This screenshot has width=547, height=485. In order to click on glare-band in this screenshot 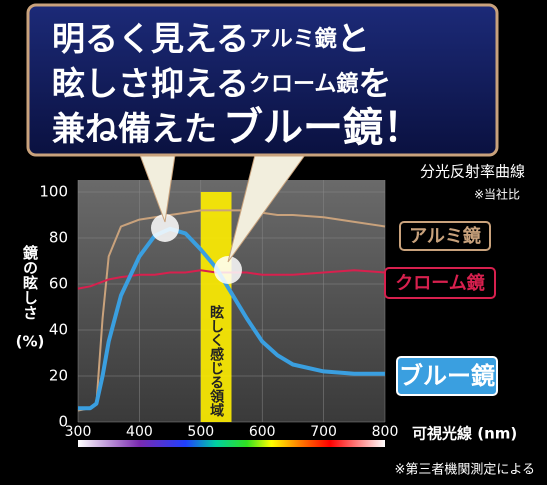, I will do `click(216, 307)`.